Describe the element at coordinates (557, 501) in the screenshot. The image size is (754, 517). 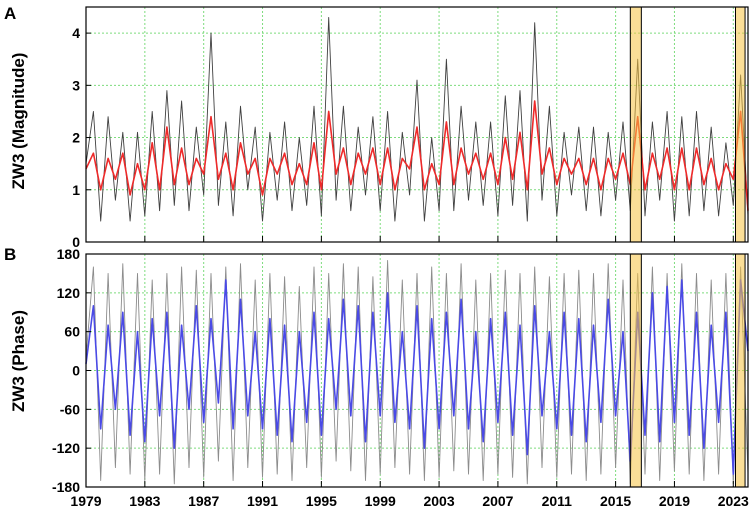
I see `x-tick-label: 2011` at that location.